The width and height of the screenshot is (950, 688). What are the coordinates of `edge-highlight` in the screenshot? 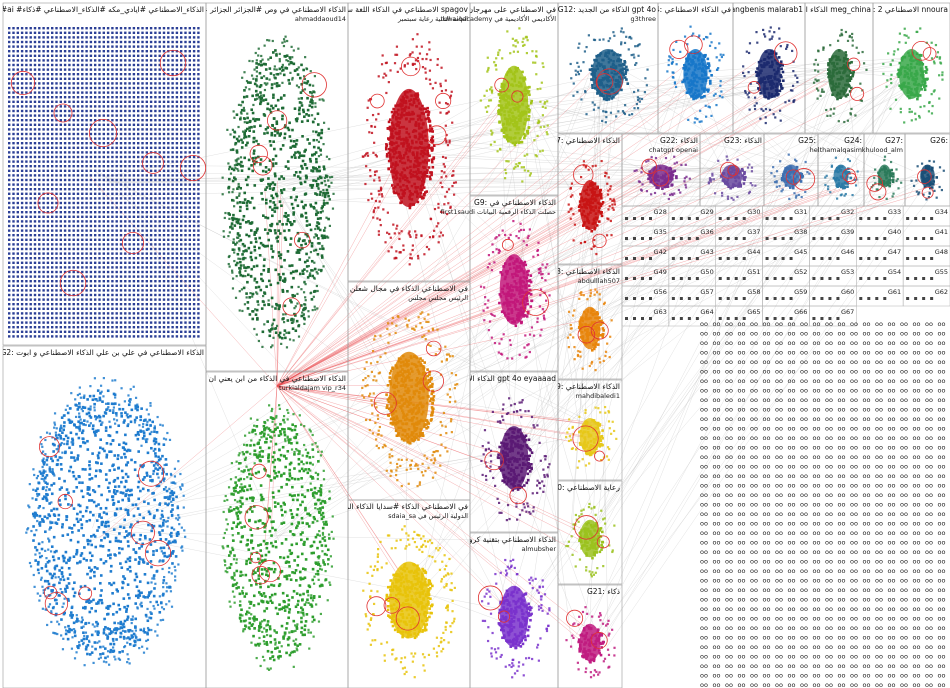 It's located at (440, 405).